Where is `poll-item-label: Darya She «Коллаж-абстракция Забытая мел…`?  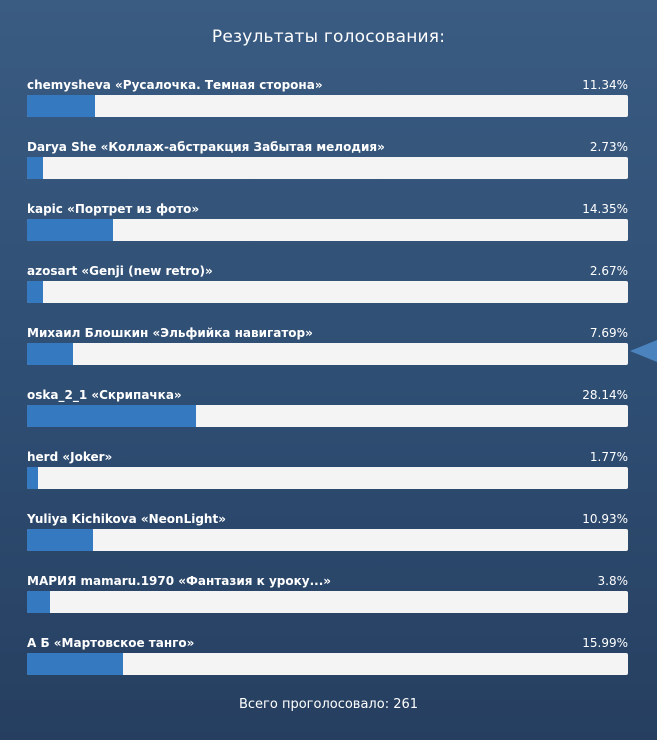
poll-item-label: Darya She «Коллаж-абстракция Забытая мел… is located at coordinates (206, 147).